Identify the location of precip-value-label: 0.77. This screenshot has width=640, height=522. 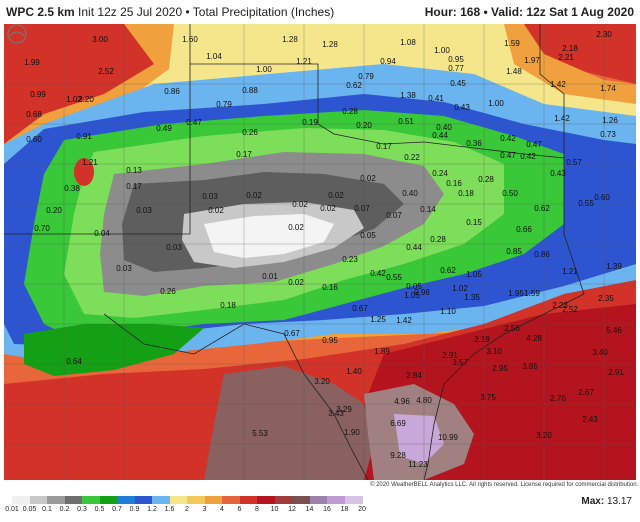
(456, 68).